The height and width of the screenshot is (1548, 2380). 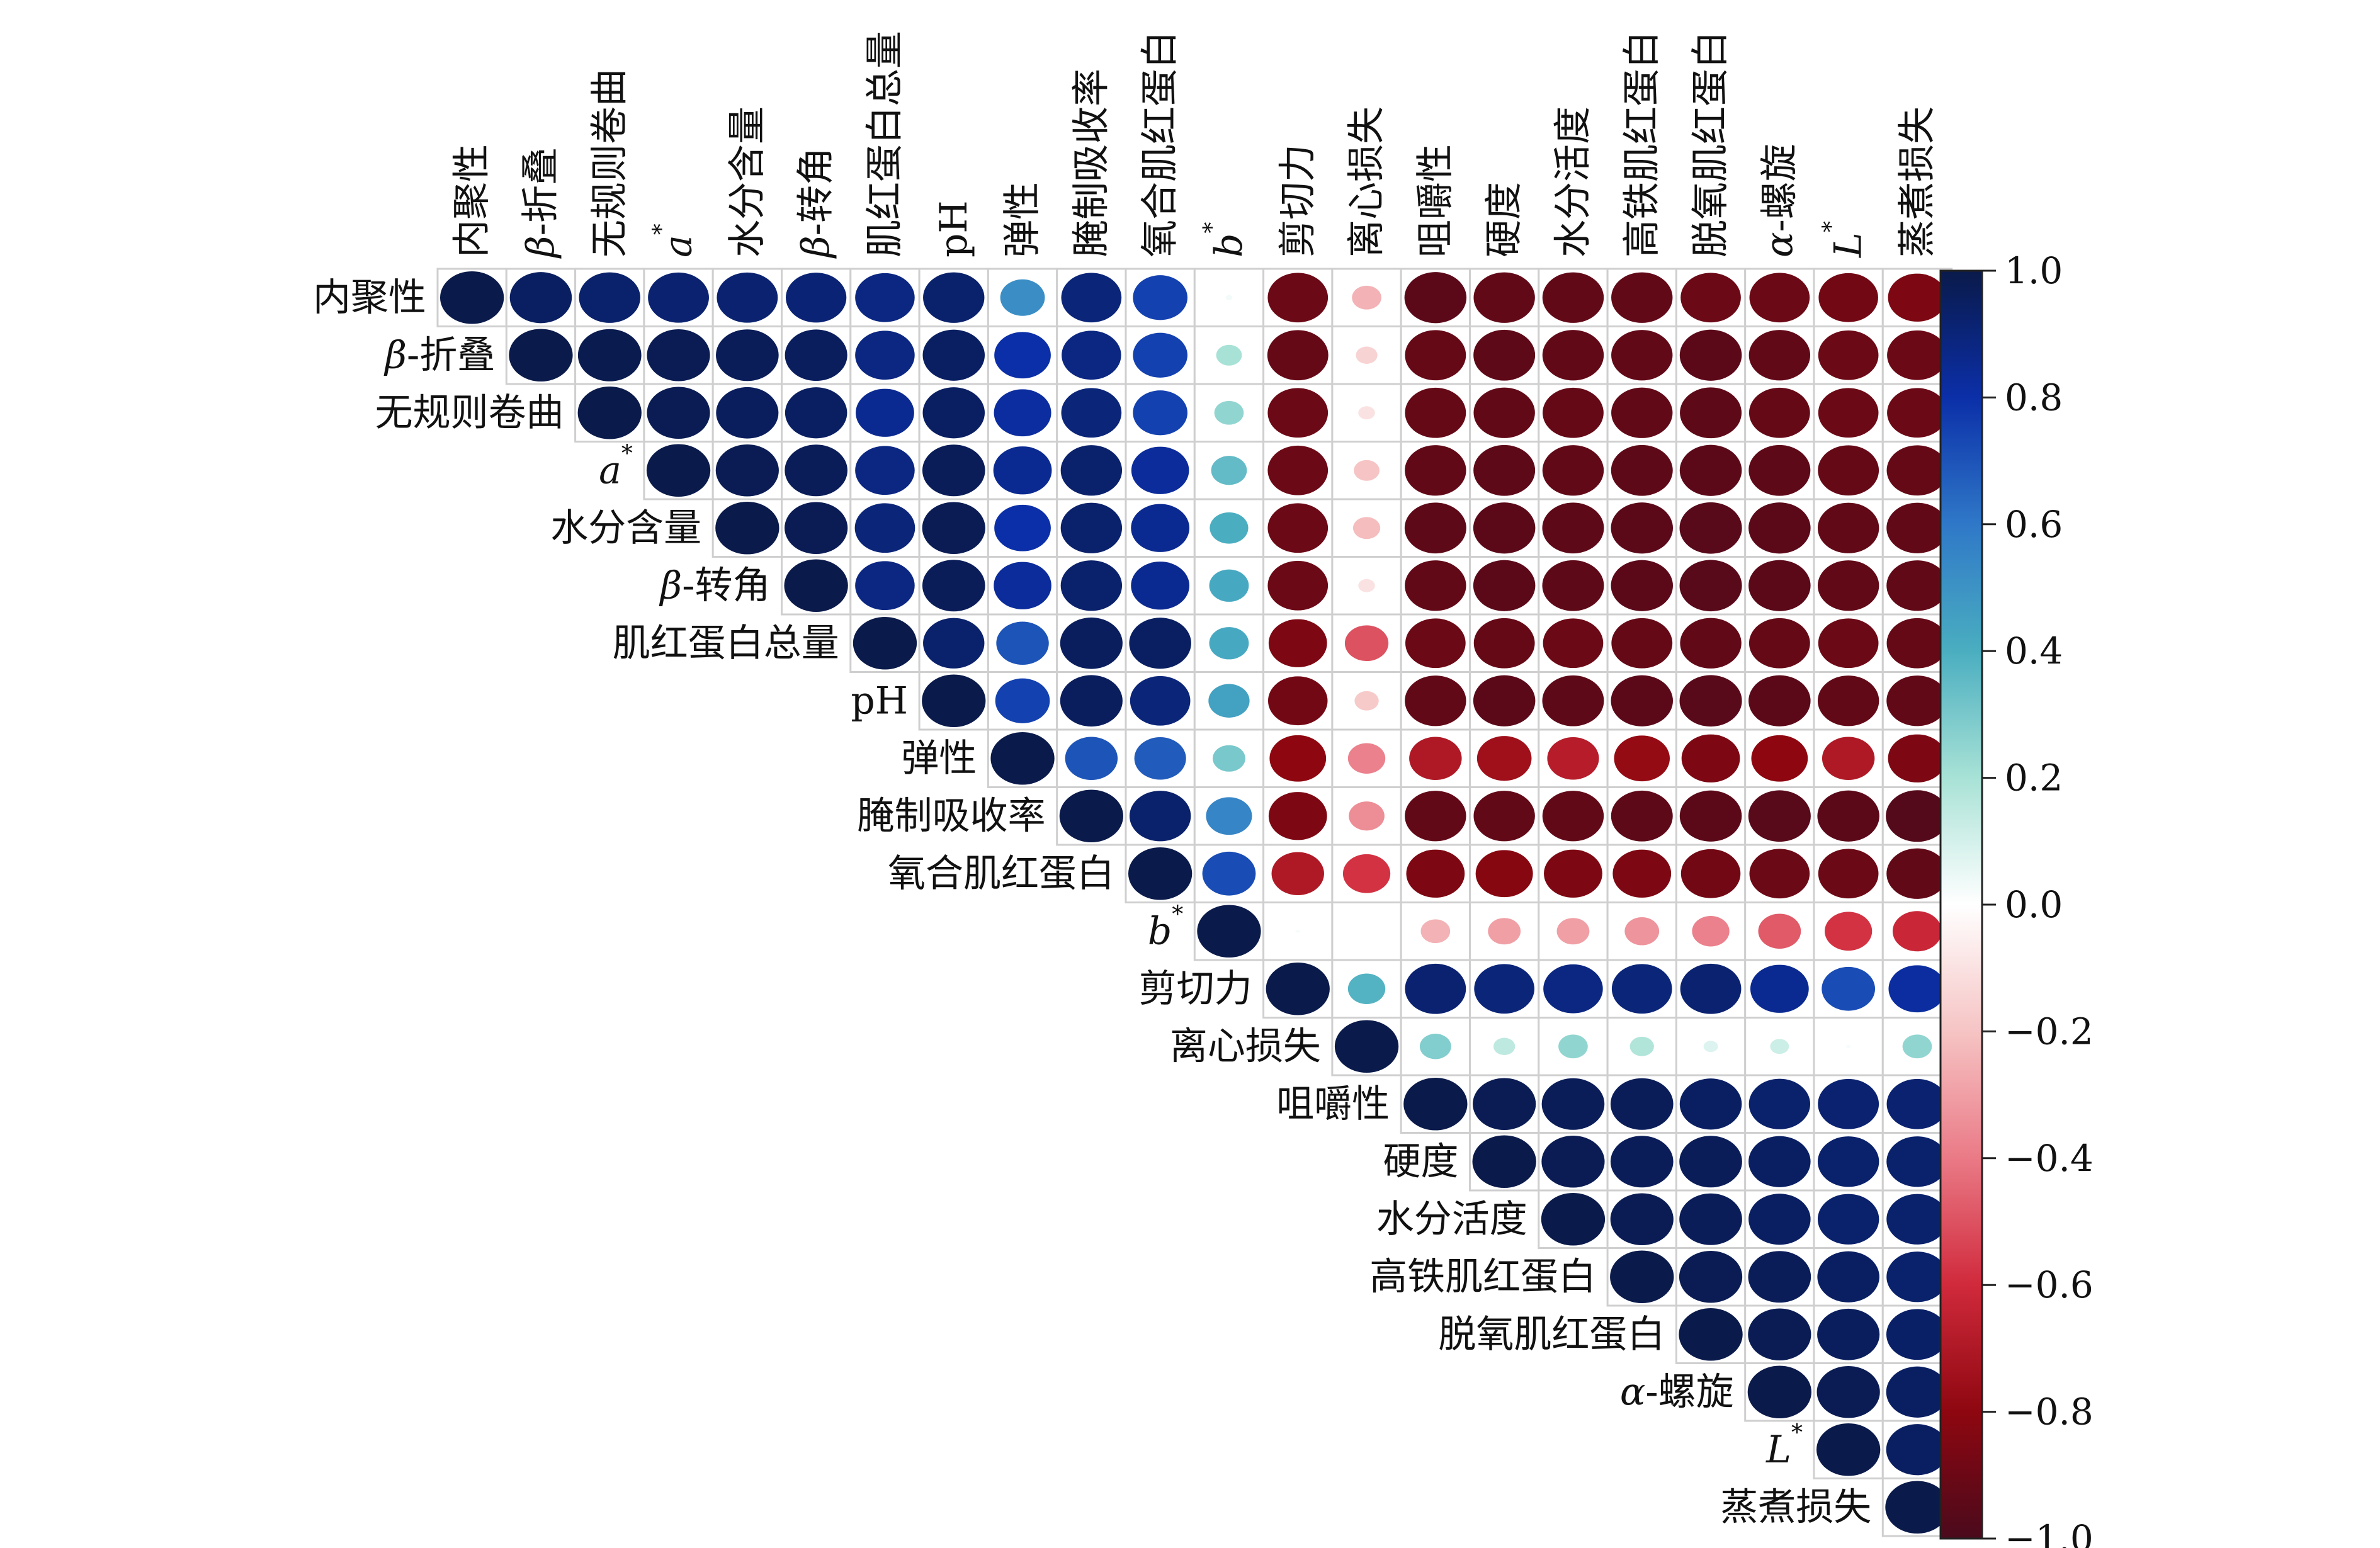 What do you see at coordinates (469, 413) in the screenshot?
I see `row-label-var-3: 无规则卷曲` at bounding box center [469, 413].